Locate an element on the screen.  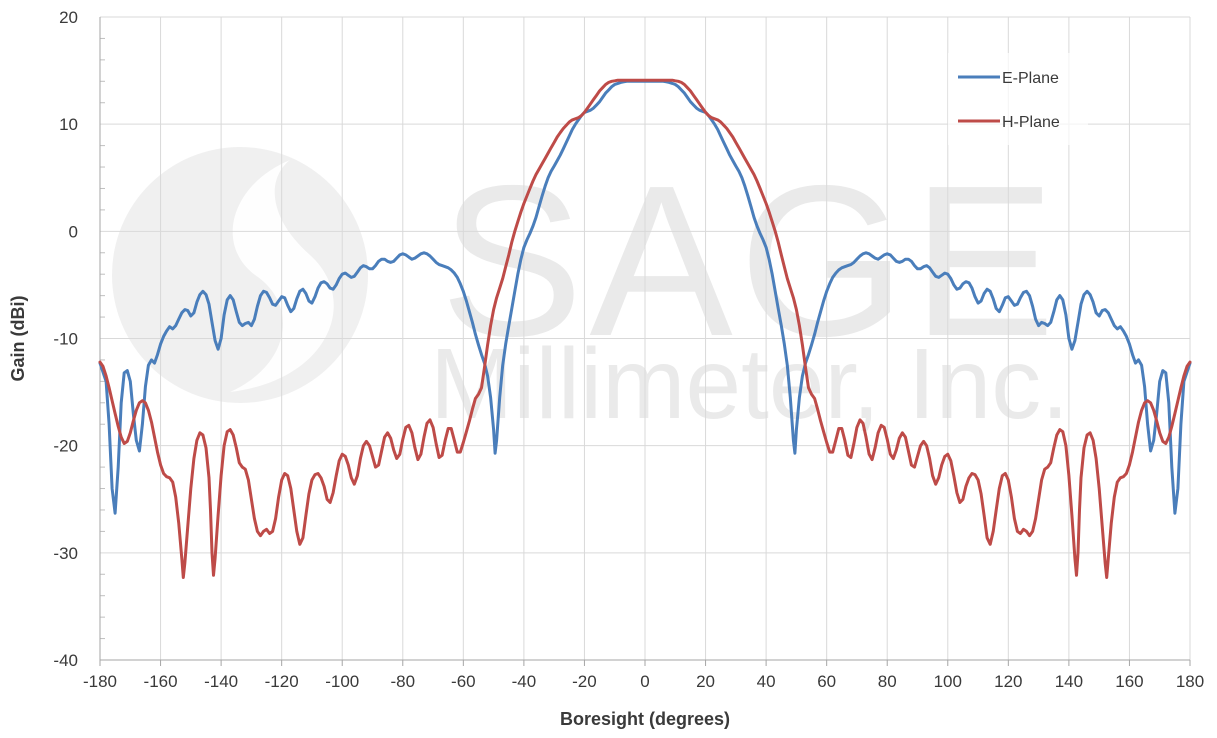
x-tick-label: -140 is located at coordinates (221, 681).